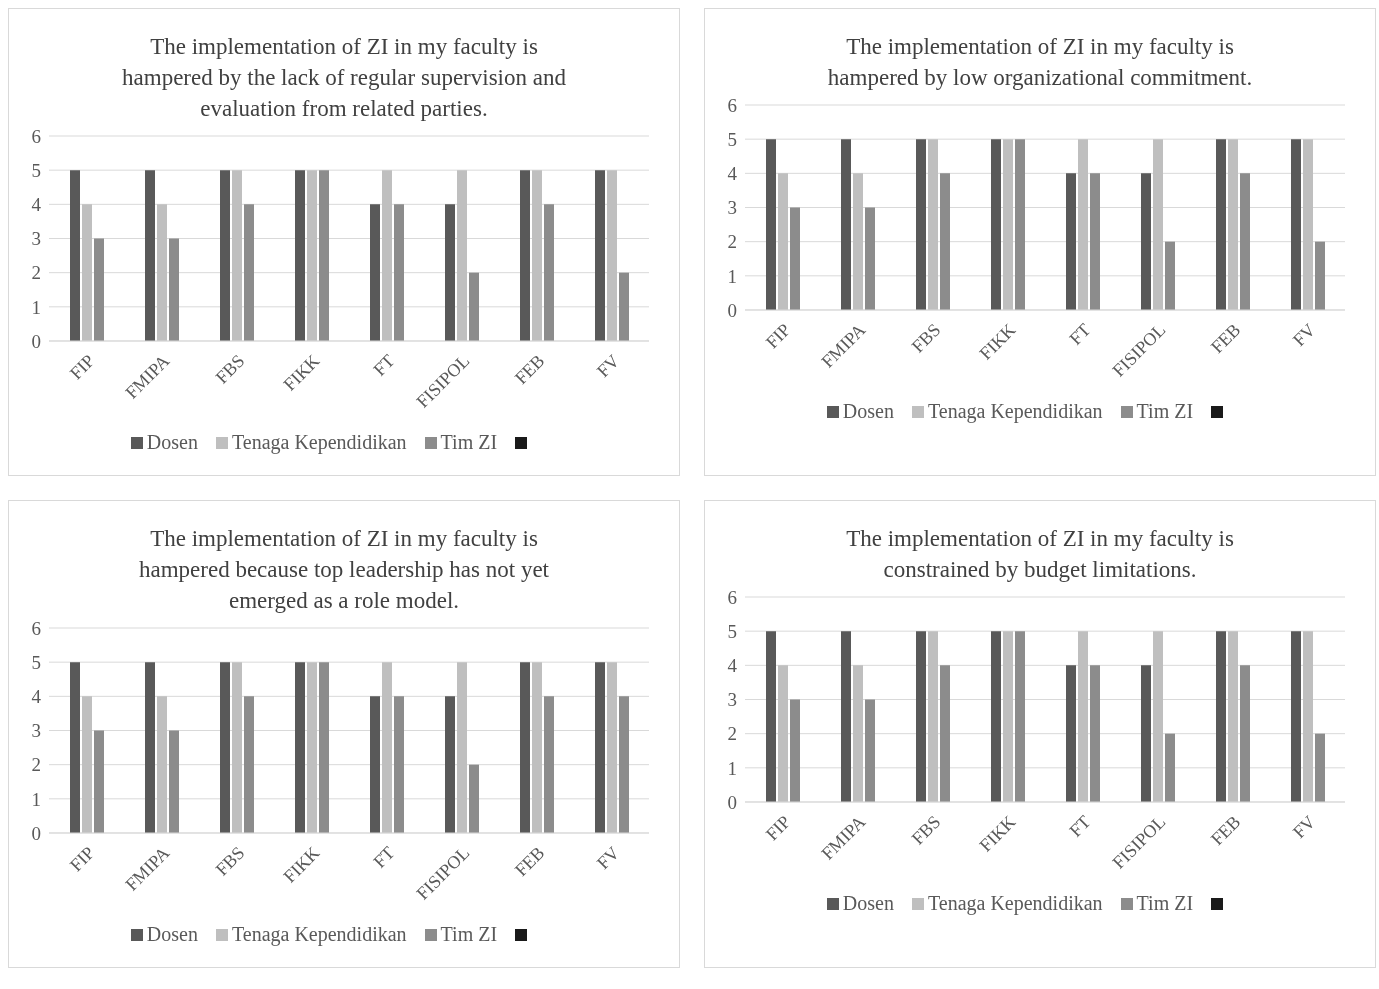 This screenshot has width=1379, height=989. I want to click on chart-title: The implementation of ZI in my faculty is hampered by low organizational commitment., so click(1040, 62).